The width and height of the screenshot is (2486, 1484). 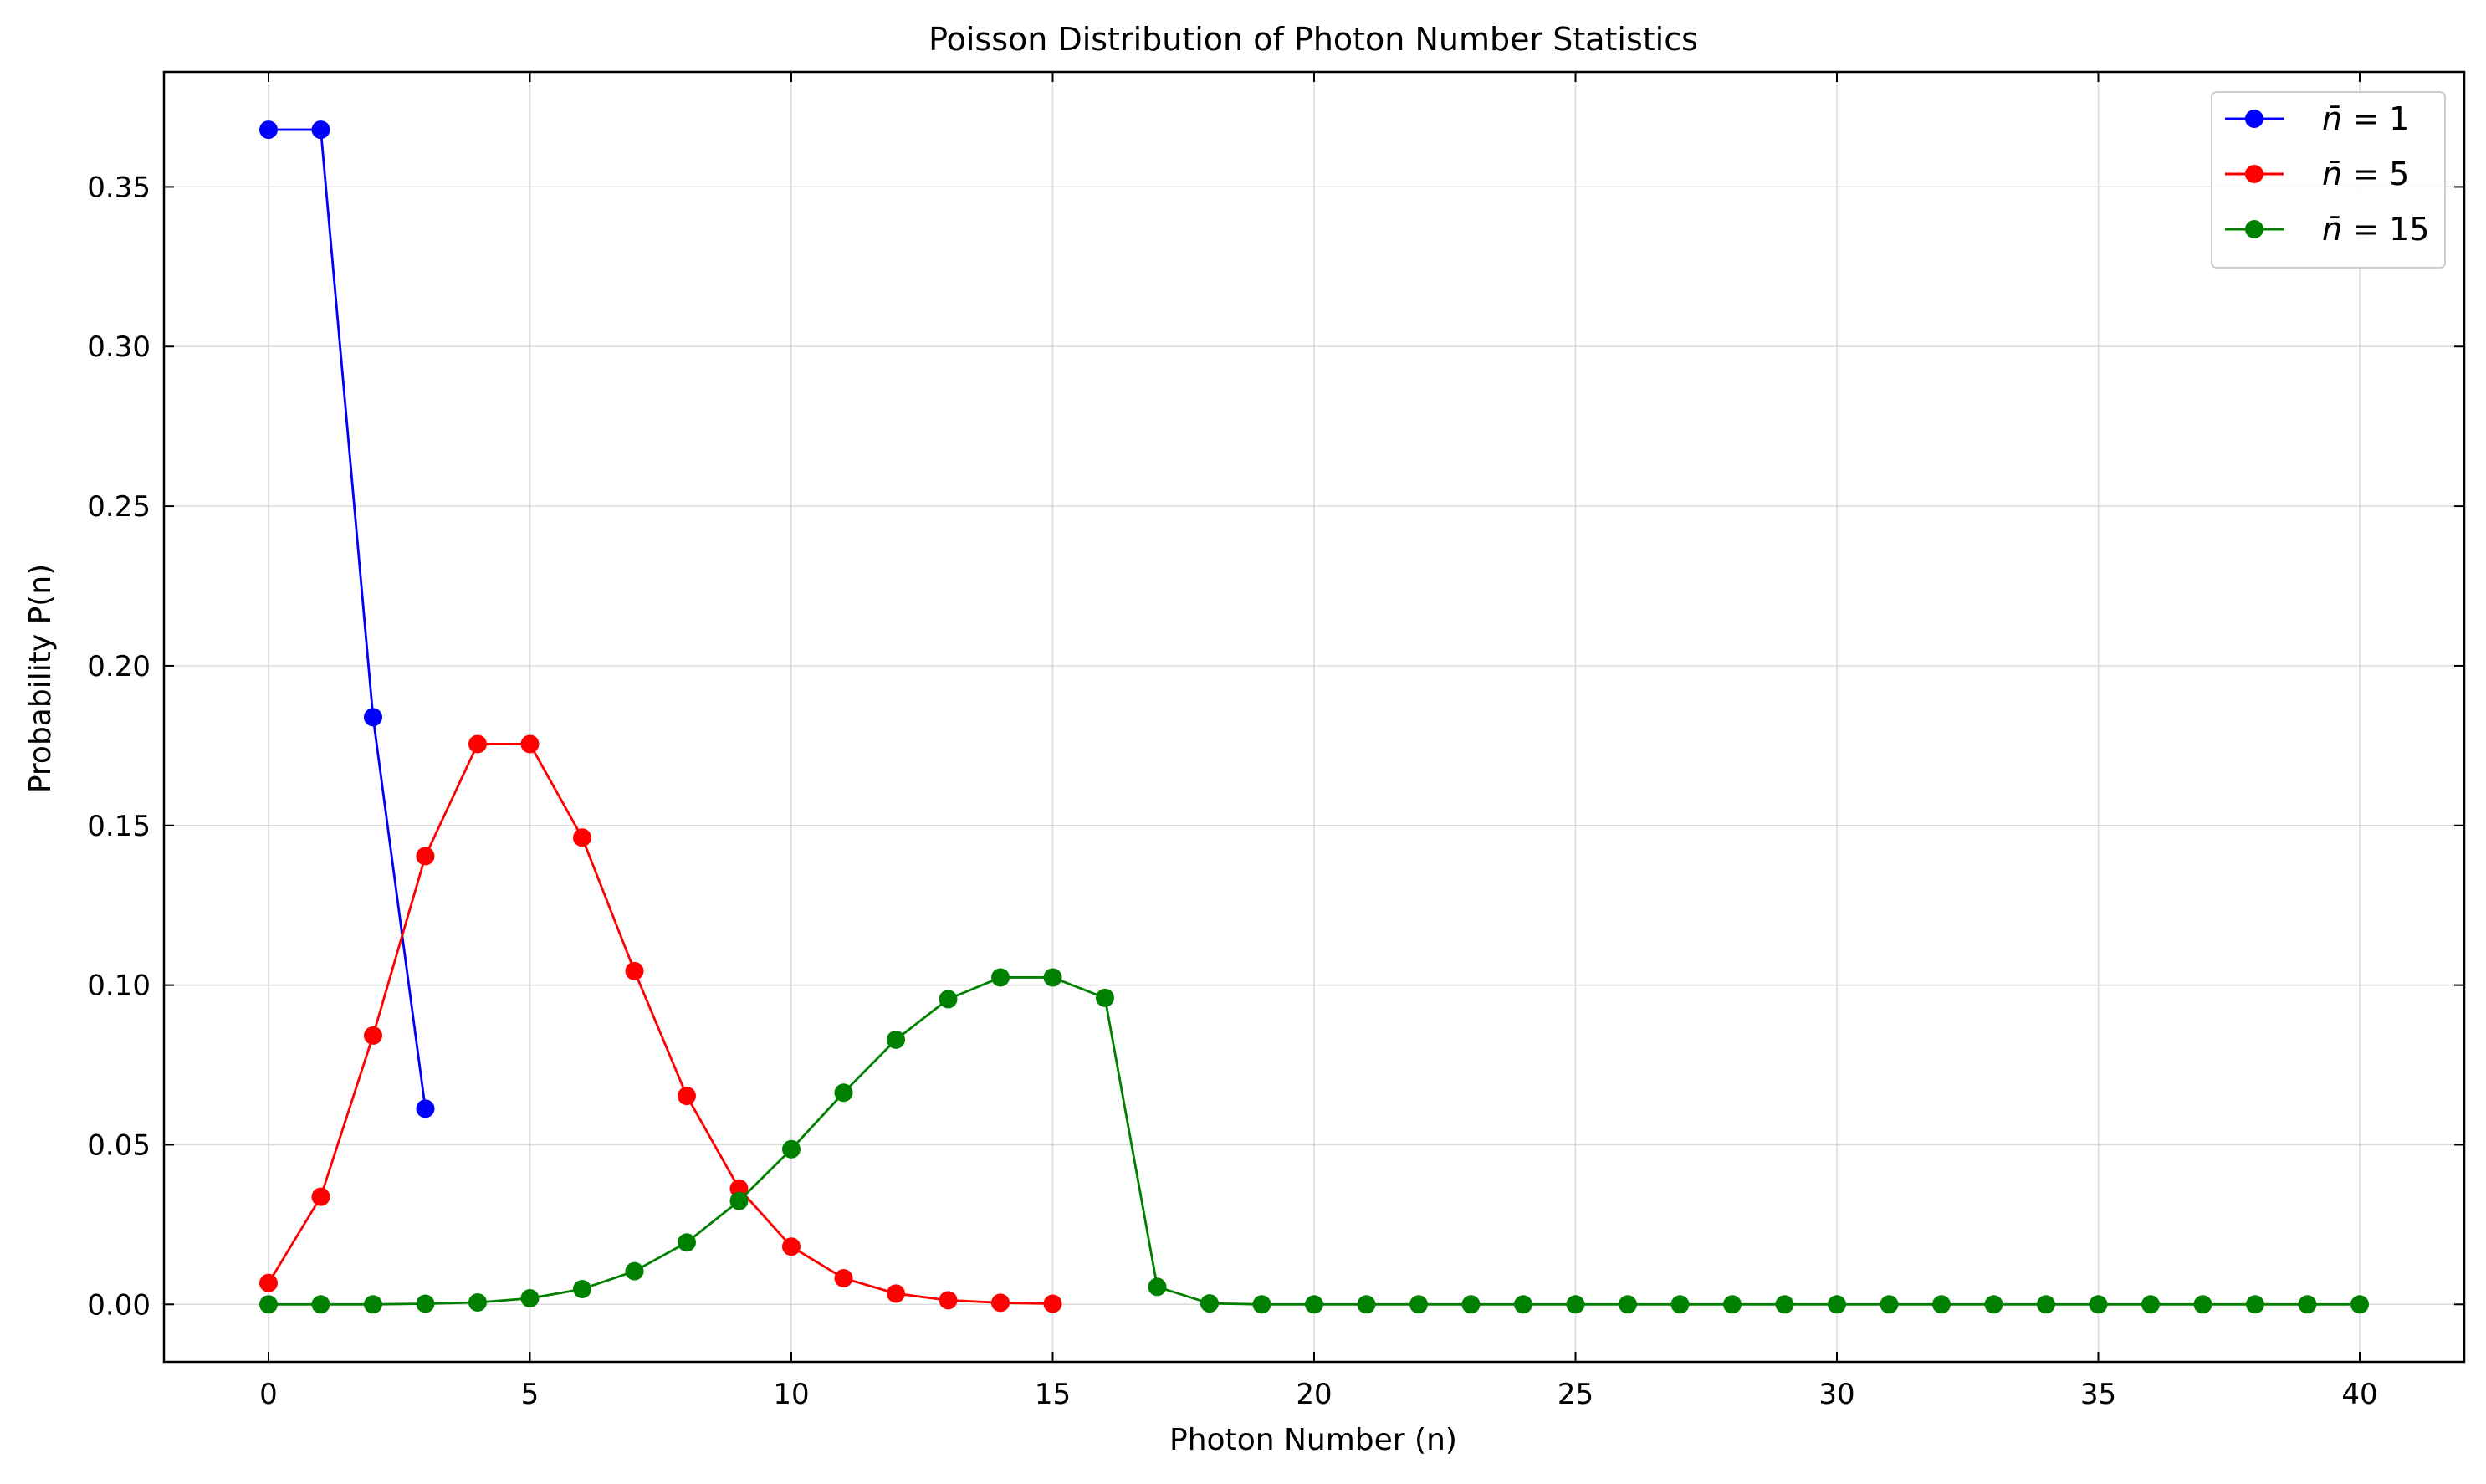 What do you see at coordinates (268, 1394) in the screenshot?
I see `x-tick-label: 0` at bounding box center [268, 1394].